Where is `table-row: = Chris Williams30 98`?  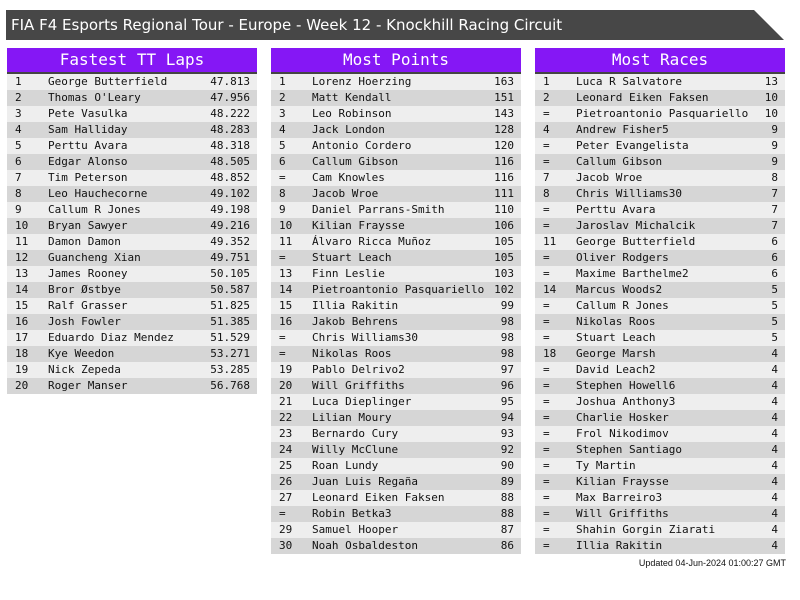 table-row: = Chris Williams30 98 is located at coordinates (396, 338).